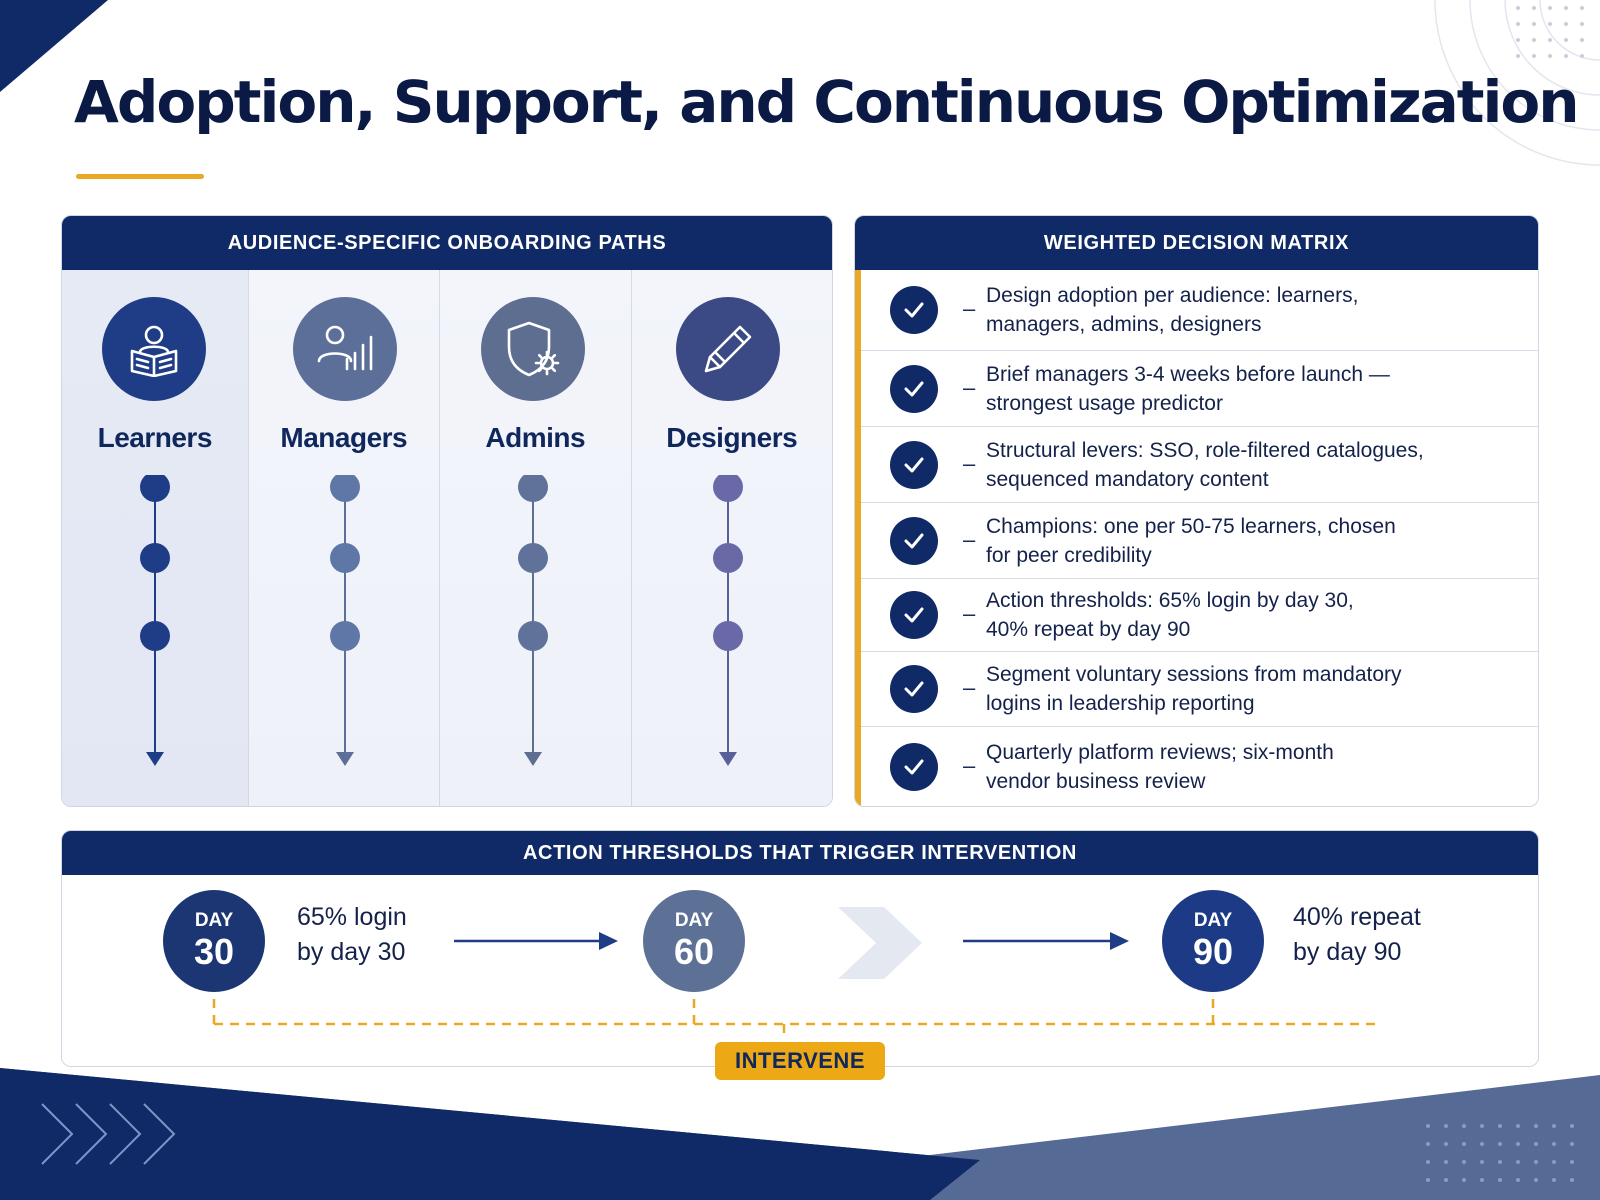 This screenshot has height=1200, width=1600. I want to click on managers-step-timeline, so click(344, 620).